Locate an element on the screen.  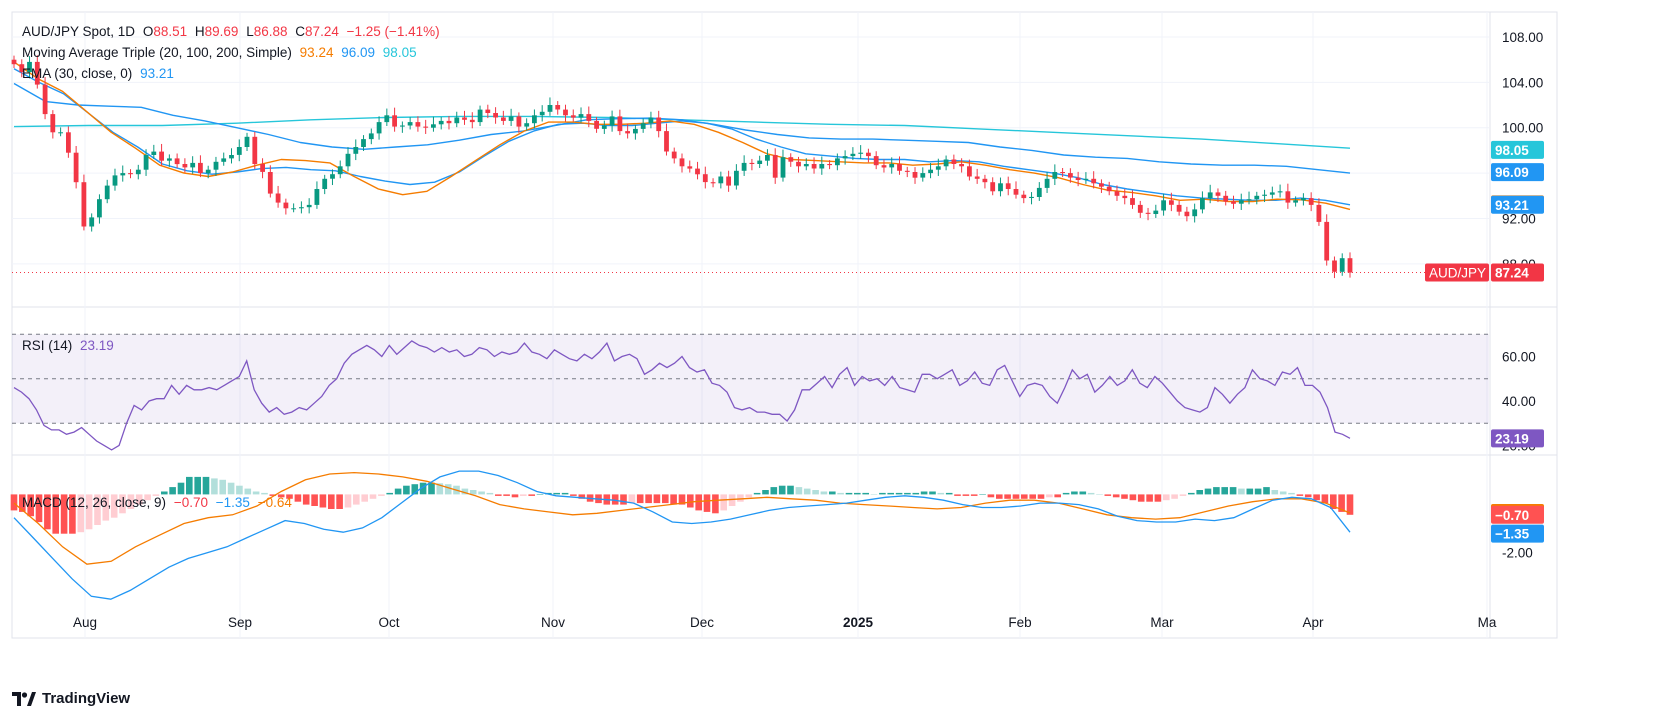
rsi-legend: RSI (14) 23.19 is located at coordinates (70, 345).